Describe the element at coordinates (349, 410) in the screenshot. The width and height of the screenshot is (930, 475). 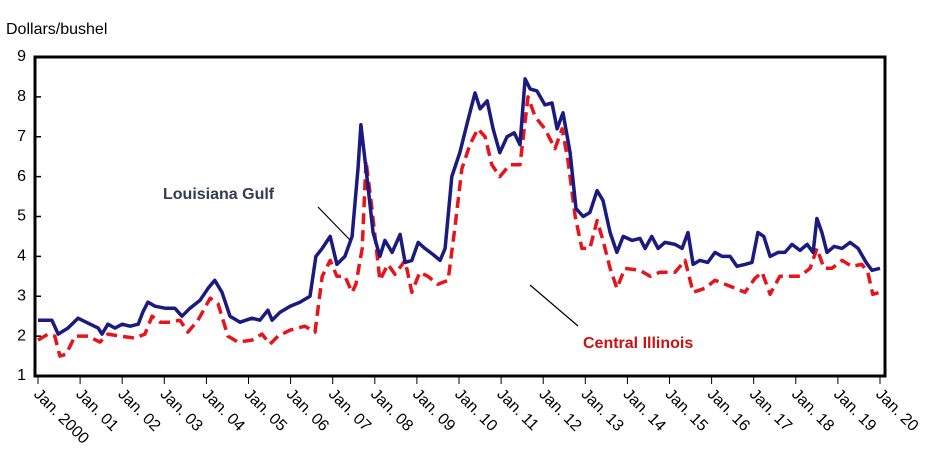
I see `x-tick-label: Jan. 07` at that location.